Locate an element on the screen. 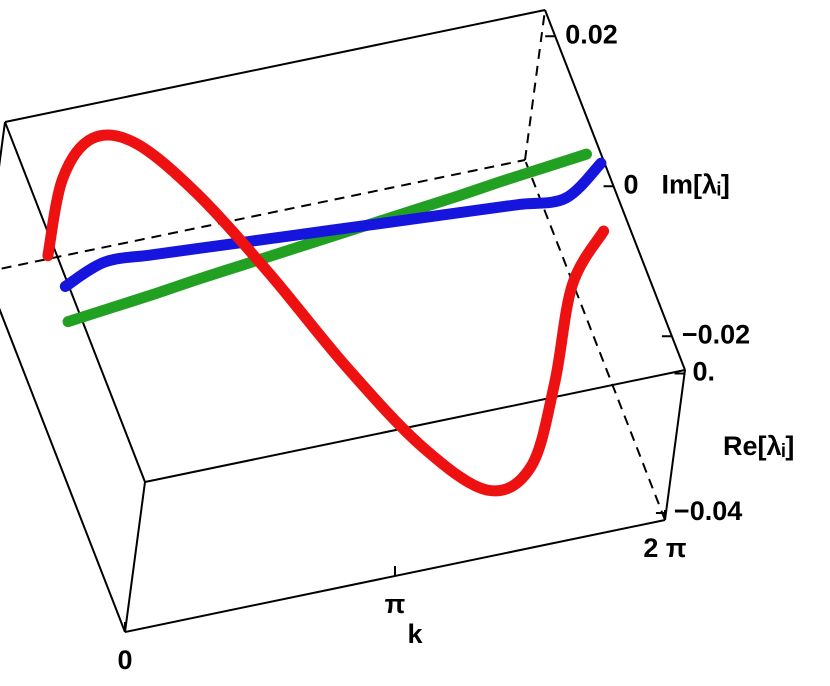 This screenshot has height=686, width=830. x-tick-label: 2 π is located at coordinates (664, 548).